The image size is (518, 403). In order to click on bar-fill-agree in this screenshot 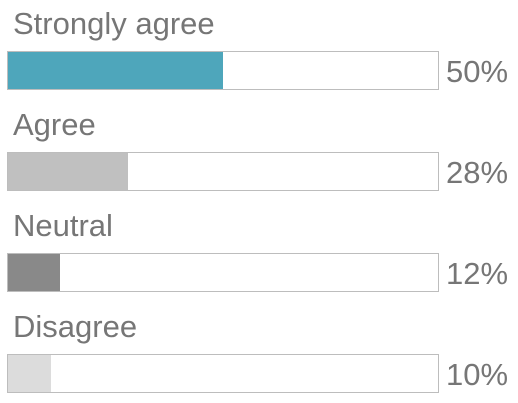, I will do `click(68, 171)`.